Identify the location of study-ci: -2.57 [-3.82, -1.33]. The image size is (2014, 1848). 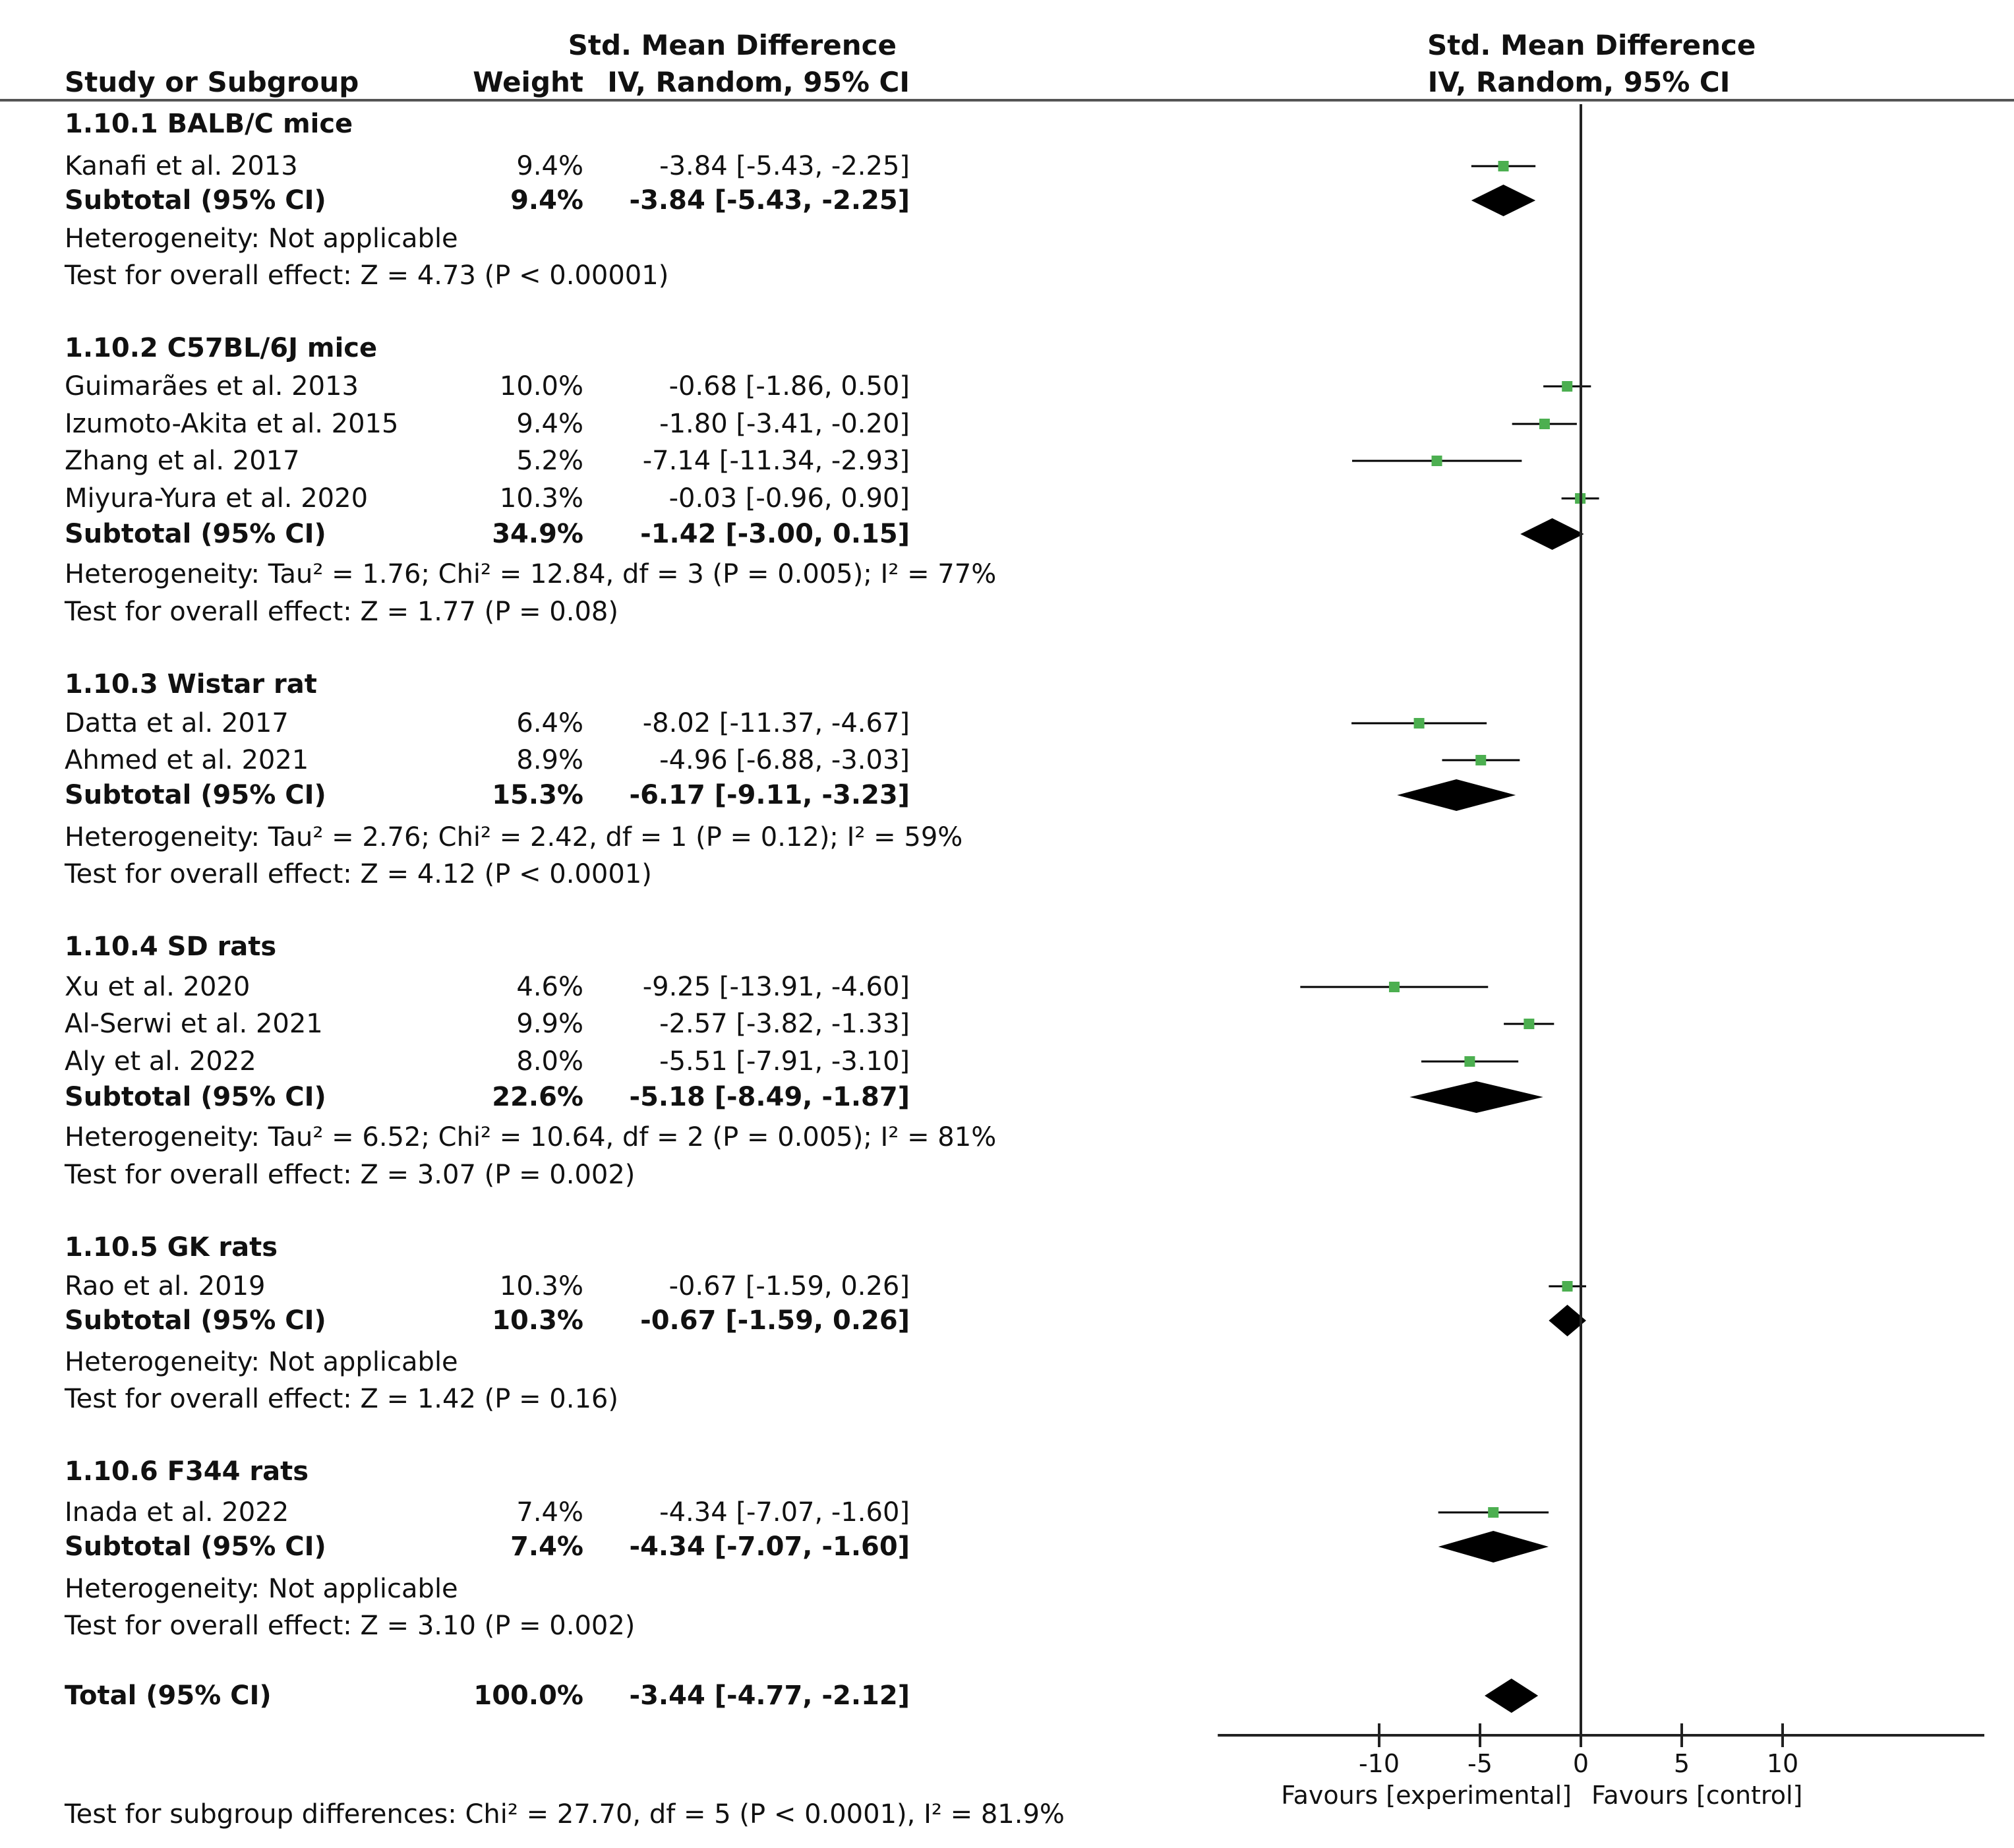
(784, 1024).